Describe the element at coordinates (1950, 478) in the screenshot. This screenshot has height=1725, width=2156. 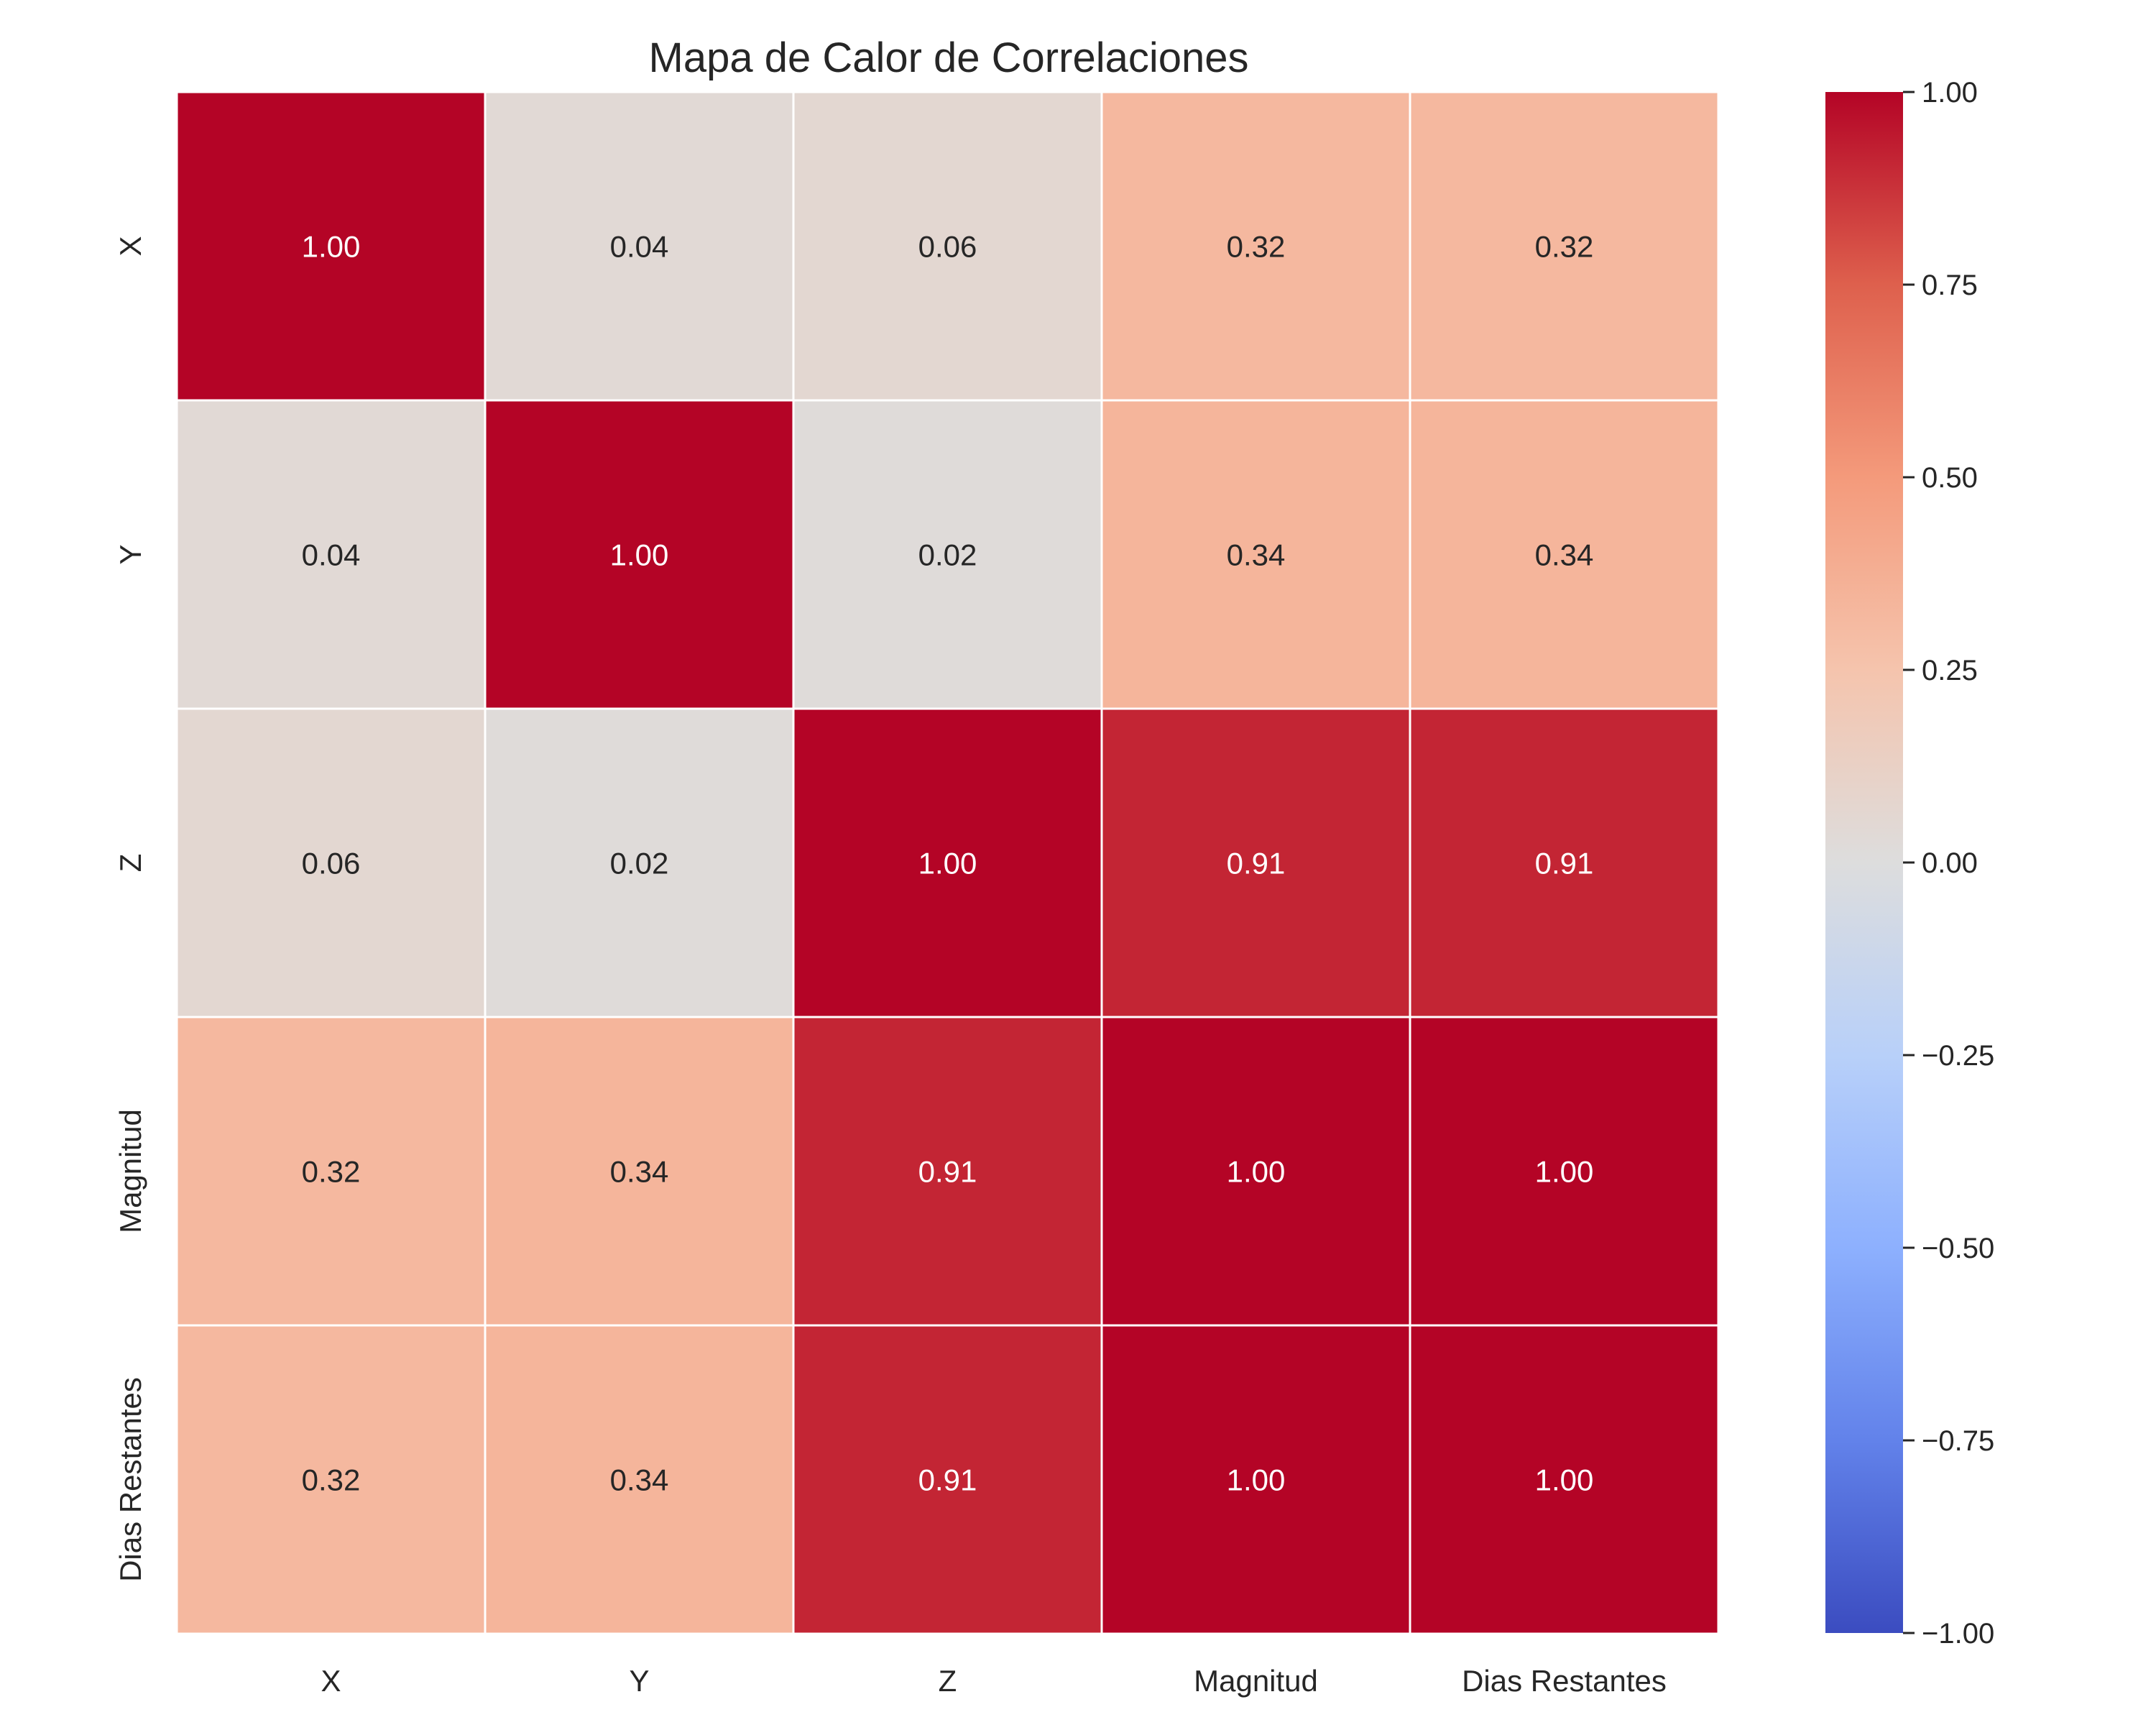
I see `colorbar-tick-label: 0.50` at that location.